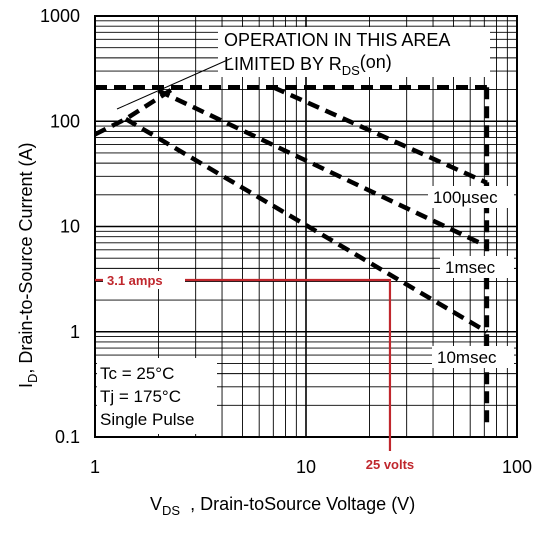  I want to click on y-tick-label: 1000, so click(60, 16).